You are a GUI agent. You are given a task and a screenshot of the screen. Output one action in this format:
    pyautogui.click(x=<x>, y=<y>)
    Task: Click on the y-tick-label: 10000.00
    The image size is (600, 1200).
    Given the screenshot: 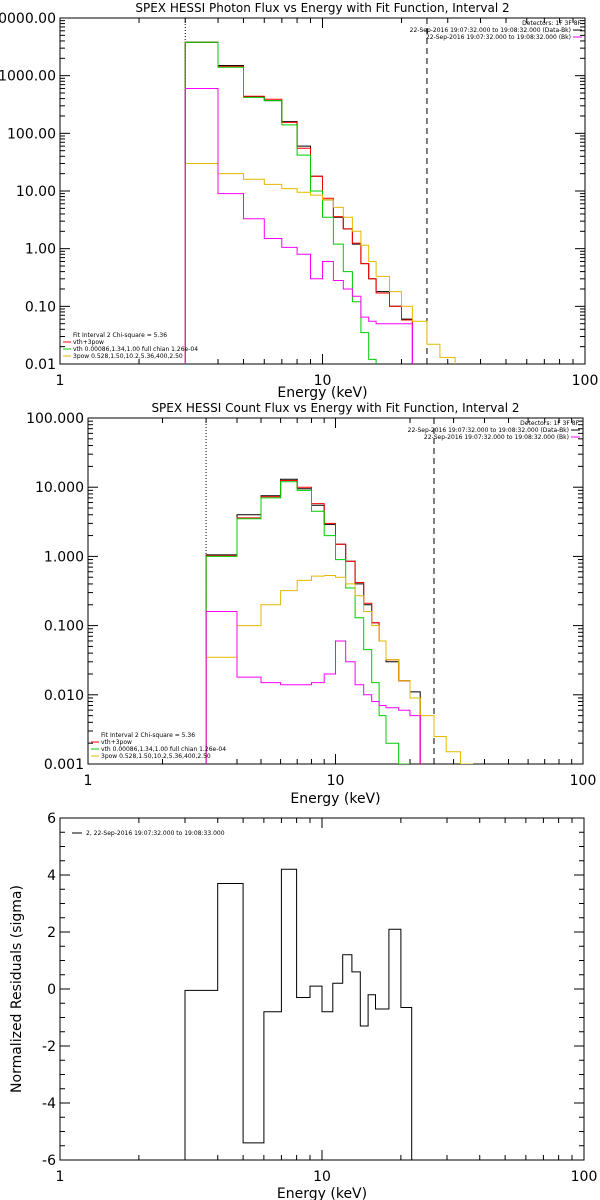 What is the action you would take?
    pyautogui.click(x=28, y=19)
    